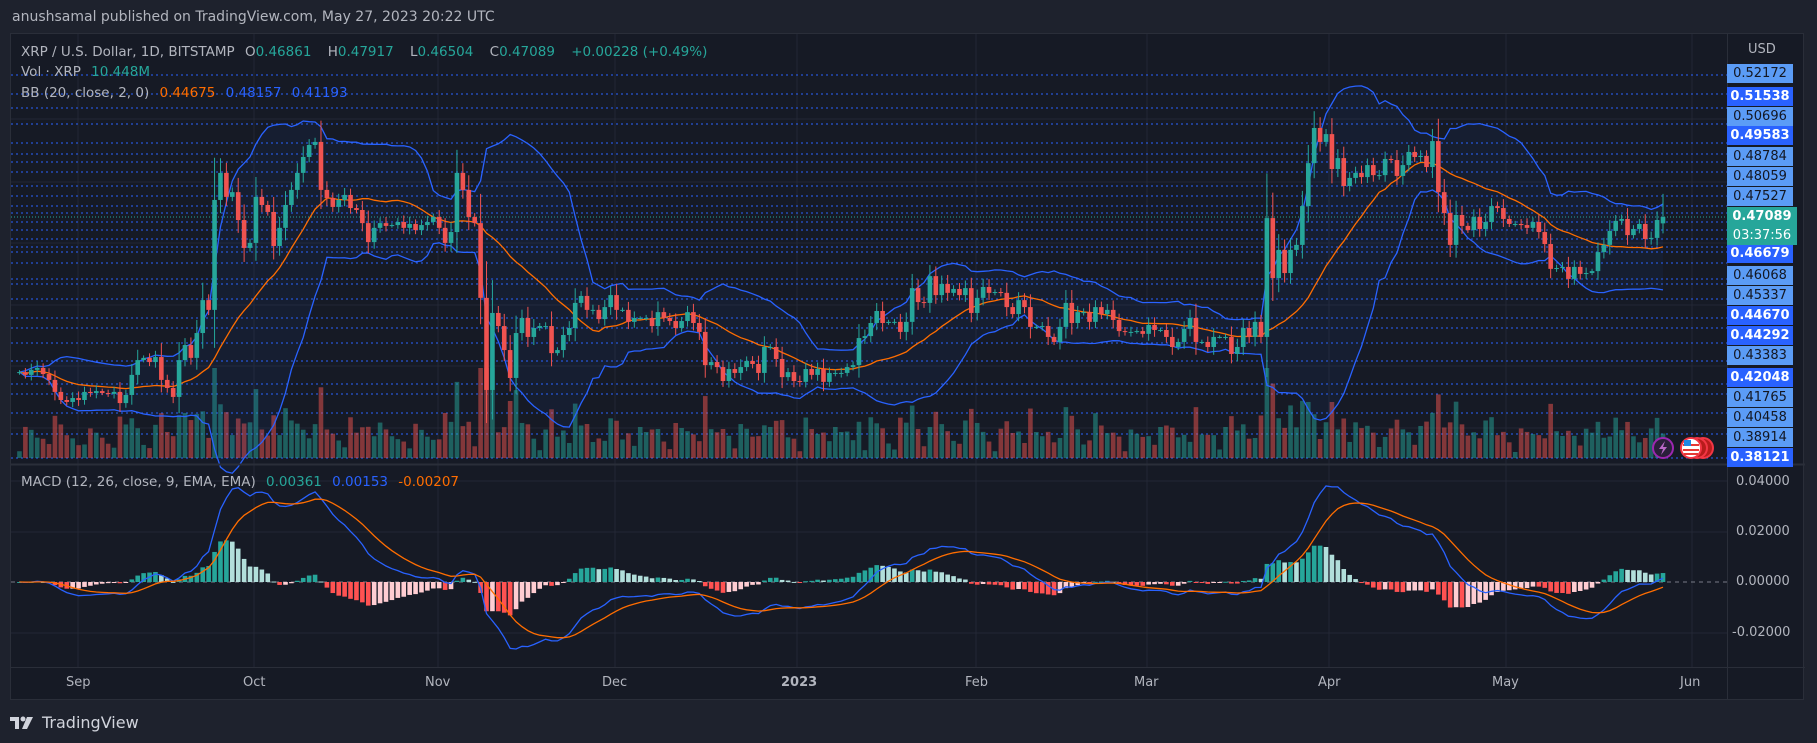 The image size is (1817, 743). What do you see at coordinates (1762, 49) in the screenshot?
I see `currency-label: USD` at bounding box center [1762, 49].